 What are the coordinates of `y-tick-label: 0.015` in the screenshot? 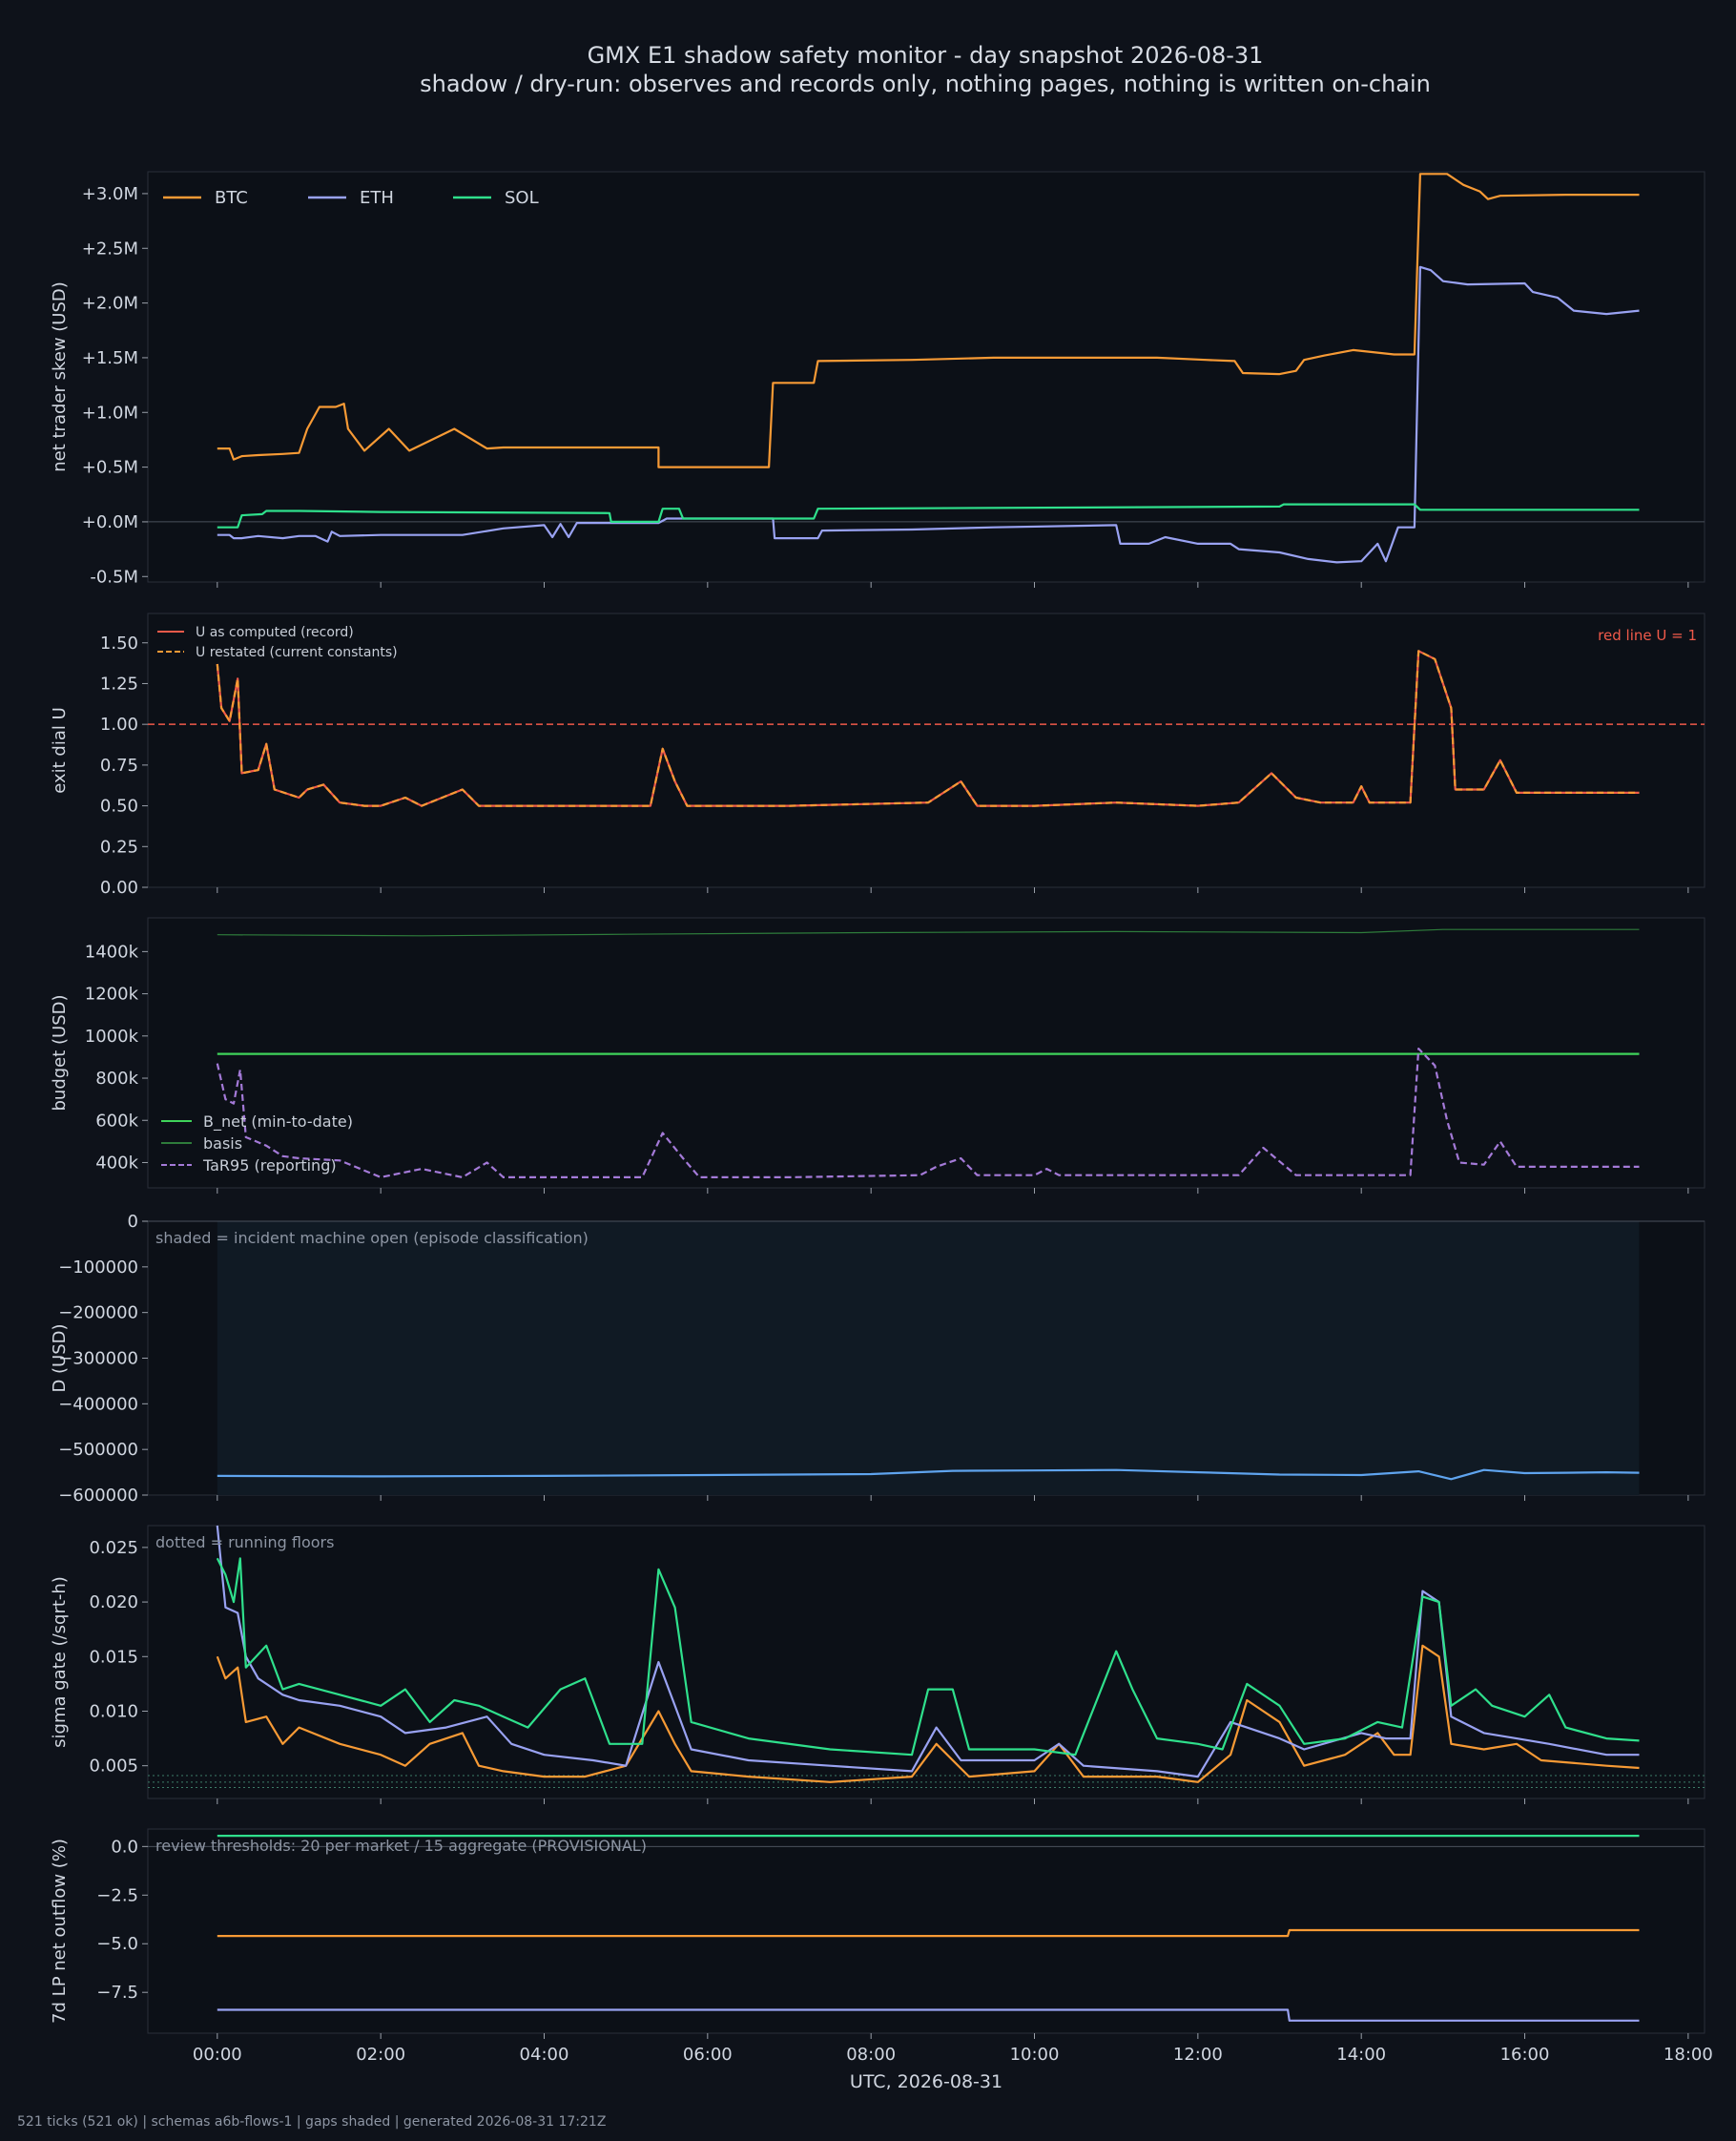 It's located at (113, 1657).